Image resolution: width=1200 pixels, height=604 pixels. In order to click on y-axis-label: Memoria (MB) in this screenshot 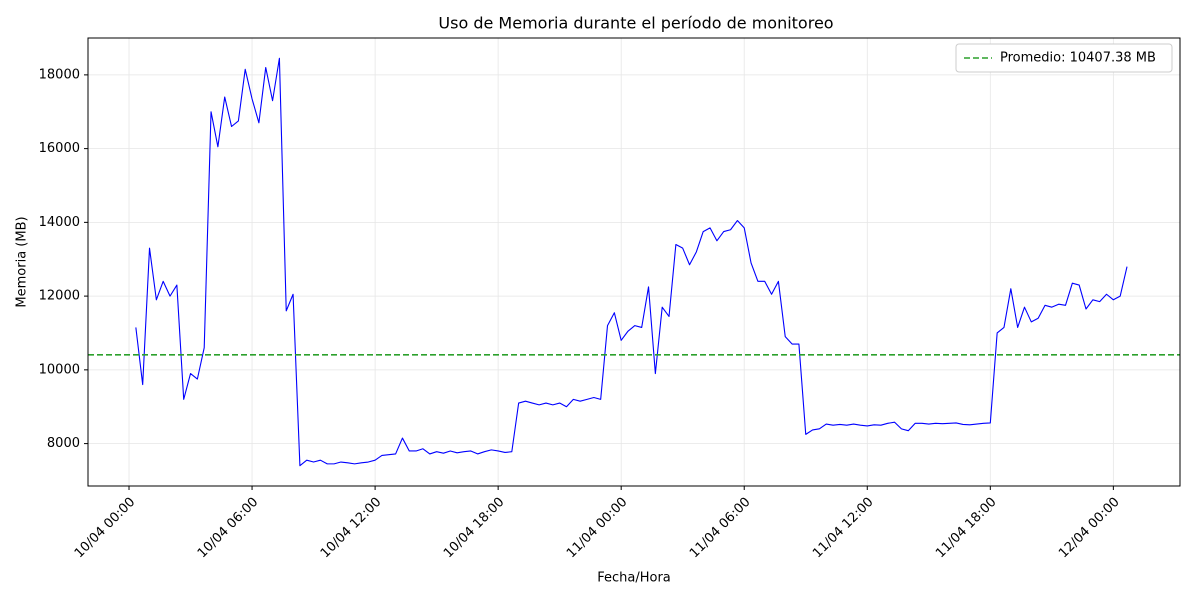, I will do `click(22, 261)`.